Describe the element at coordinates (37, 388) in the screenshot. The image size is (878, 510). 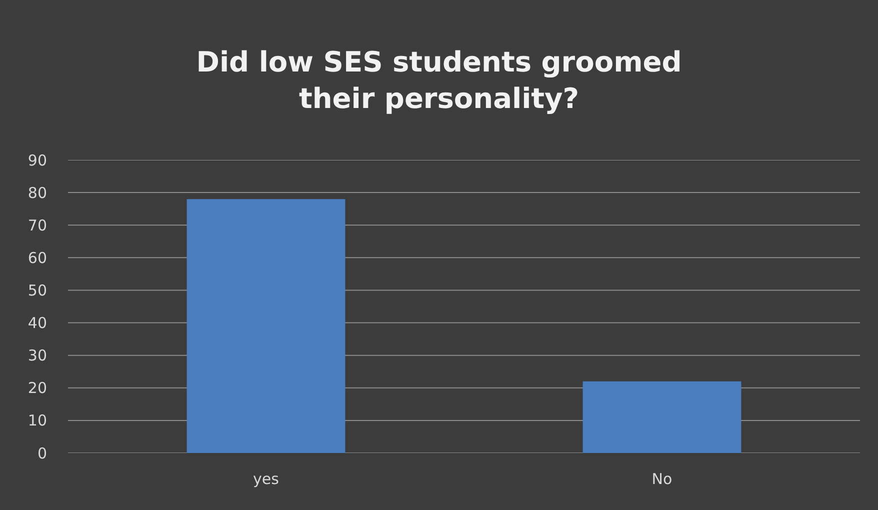
I see `y-tick-label: 20` at that location.